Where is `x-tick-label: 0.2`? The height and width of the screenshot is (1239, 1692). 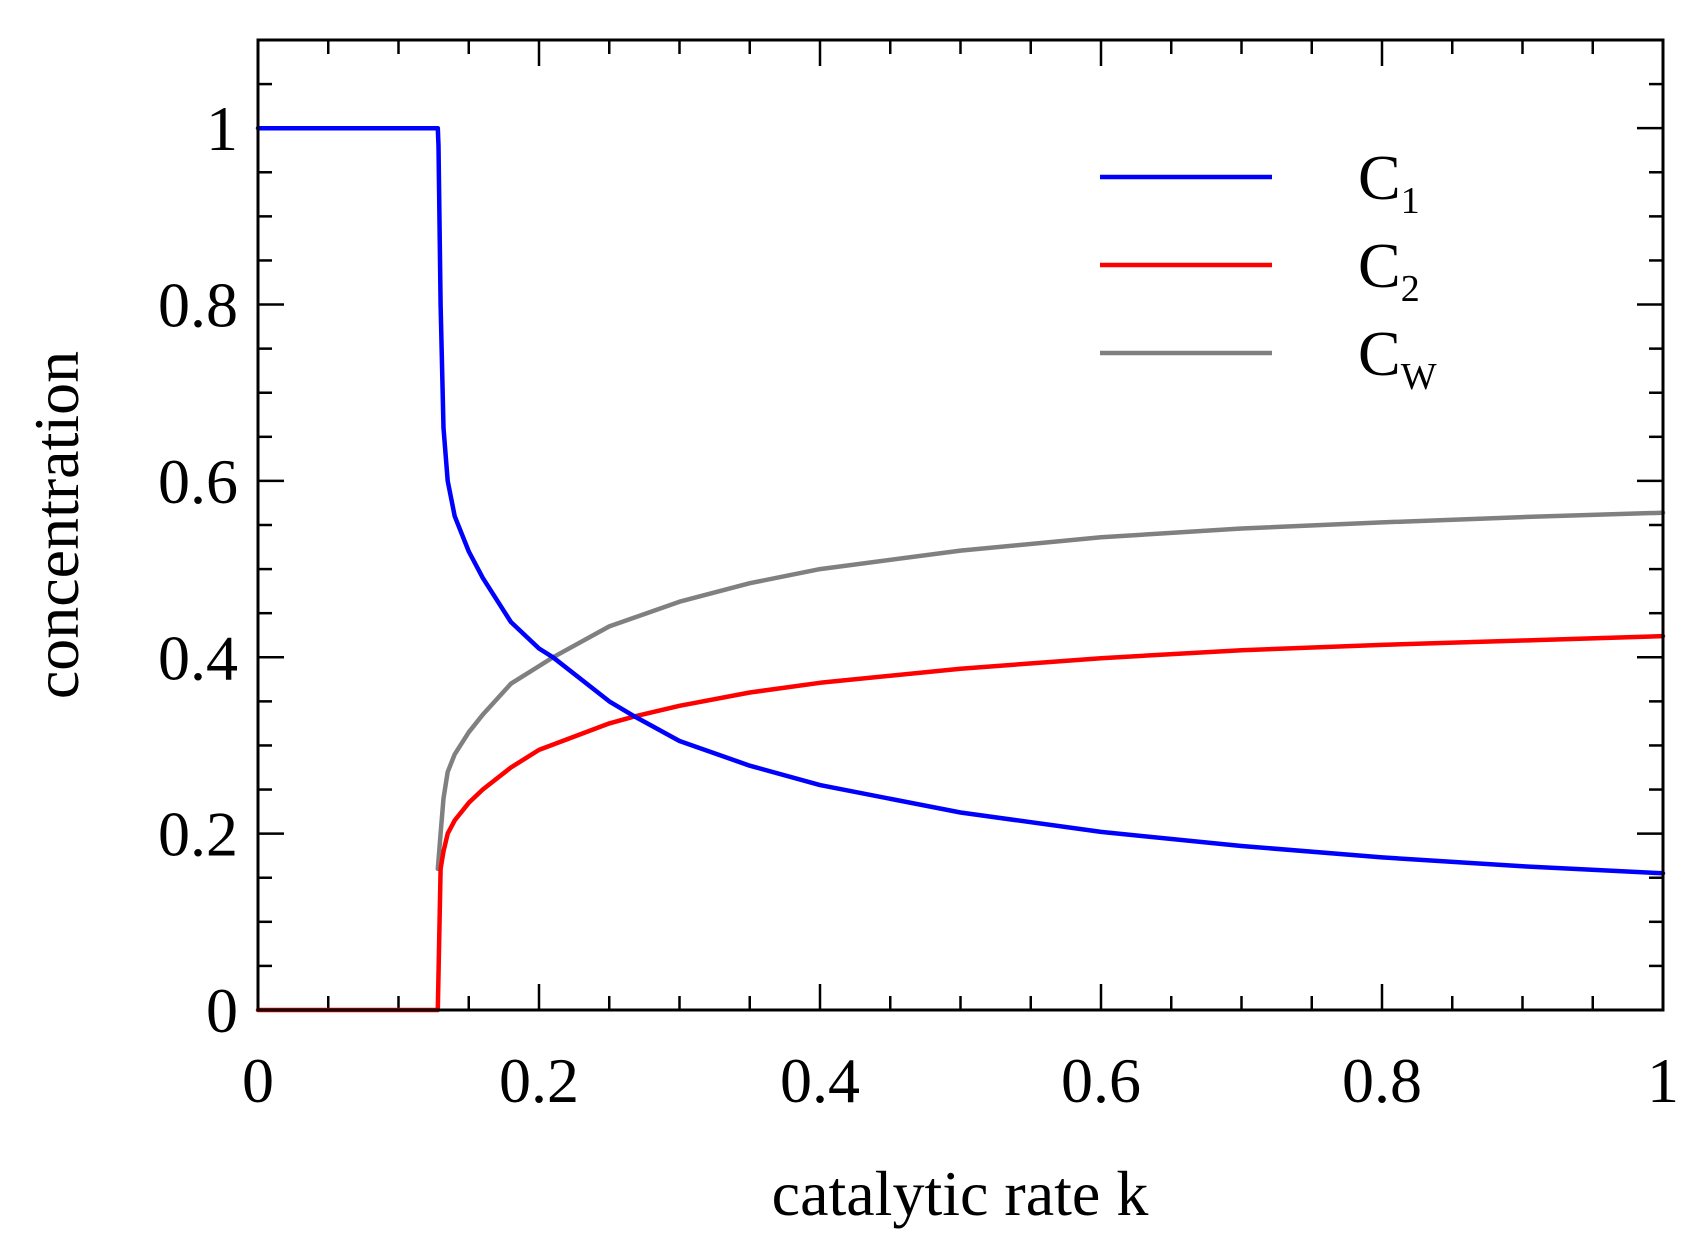
x-tick-label: 0.2 is located at coordinates (539, 1080).